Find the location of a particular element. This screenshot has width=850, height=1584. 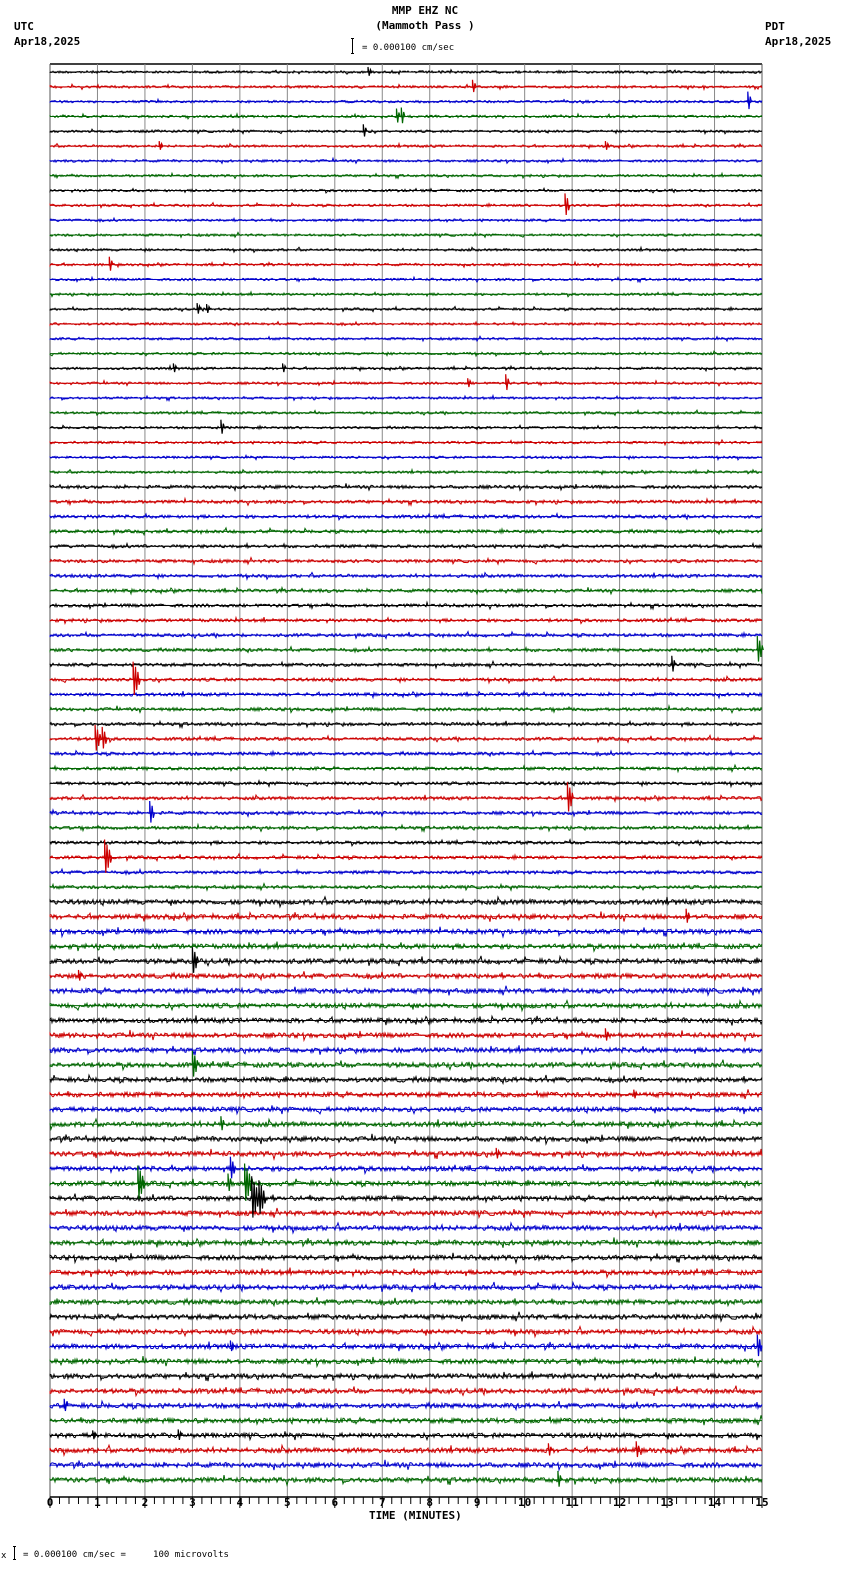

footer-scale-label: = 0.000100 cm/sec = 100 microvolts is located at coordinates (126, 1555).